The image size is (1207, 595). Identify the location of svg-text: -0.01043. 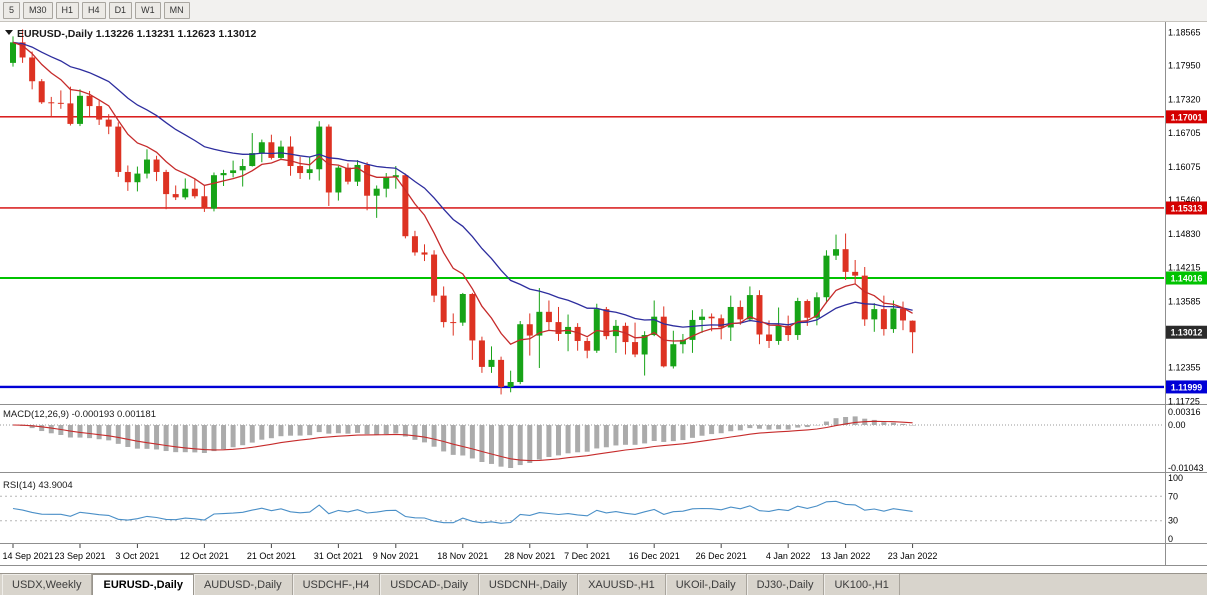
(1186, 468).